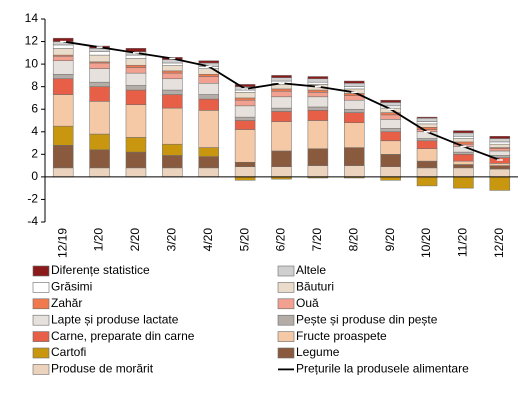 This screenshot has width=525, height=405. What do you see at coordinates (100, 270) in the screenshot?
I see `legend-label: Diferențe statistice` at bounding box center [100, 270].